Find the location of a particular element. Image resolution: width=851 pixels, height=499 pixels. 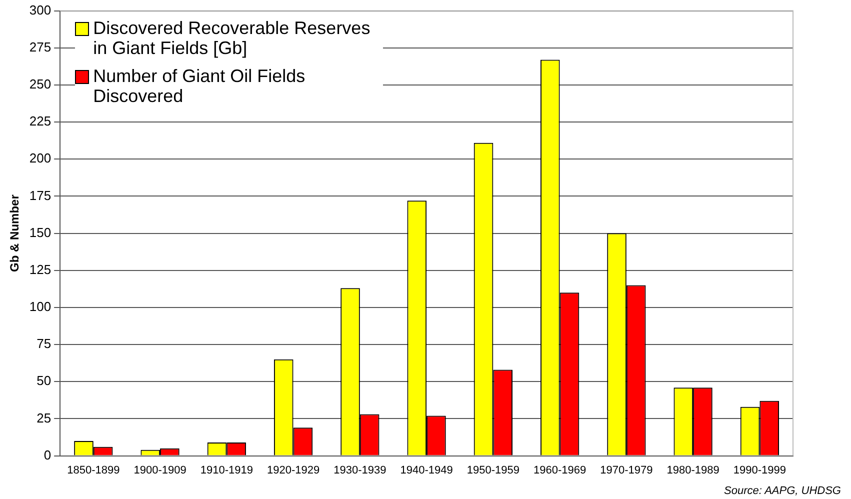

x-tick-label: 1990-1999 is located at coordinates (759, 470).